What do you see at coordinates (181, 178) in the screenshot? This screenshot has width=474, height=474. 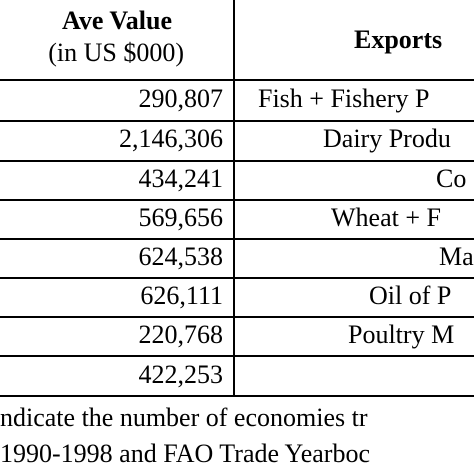 I see `row-value: 434,241` at bounding box center [181, 178].